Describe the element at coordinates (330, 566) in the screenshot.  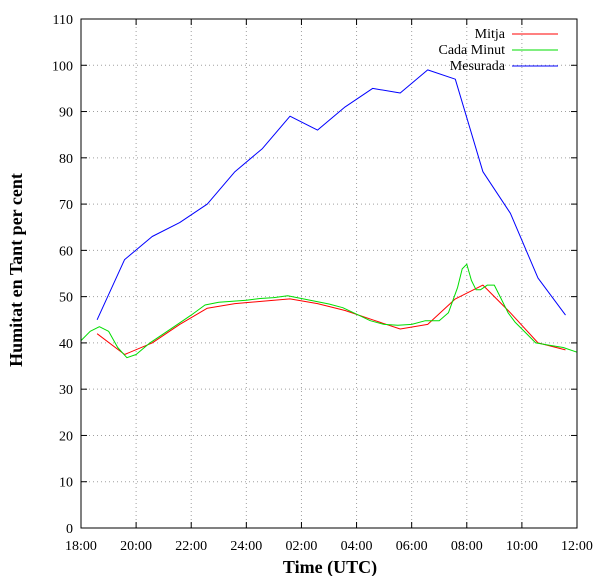
I see `x-axis-title: Time (UTC)` at that location.